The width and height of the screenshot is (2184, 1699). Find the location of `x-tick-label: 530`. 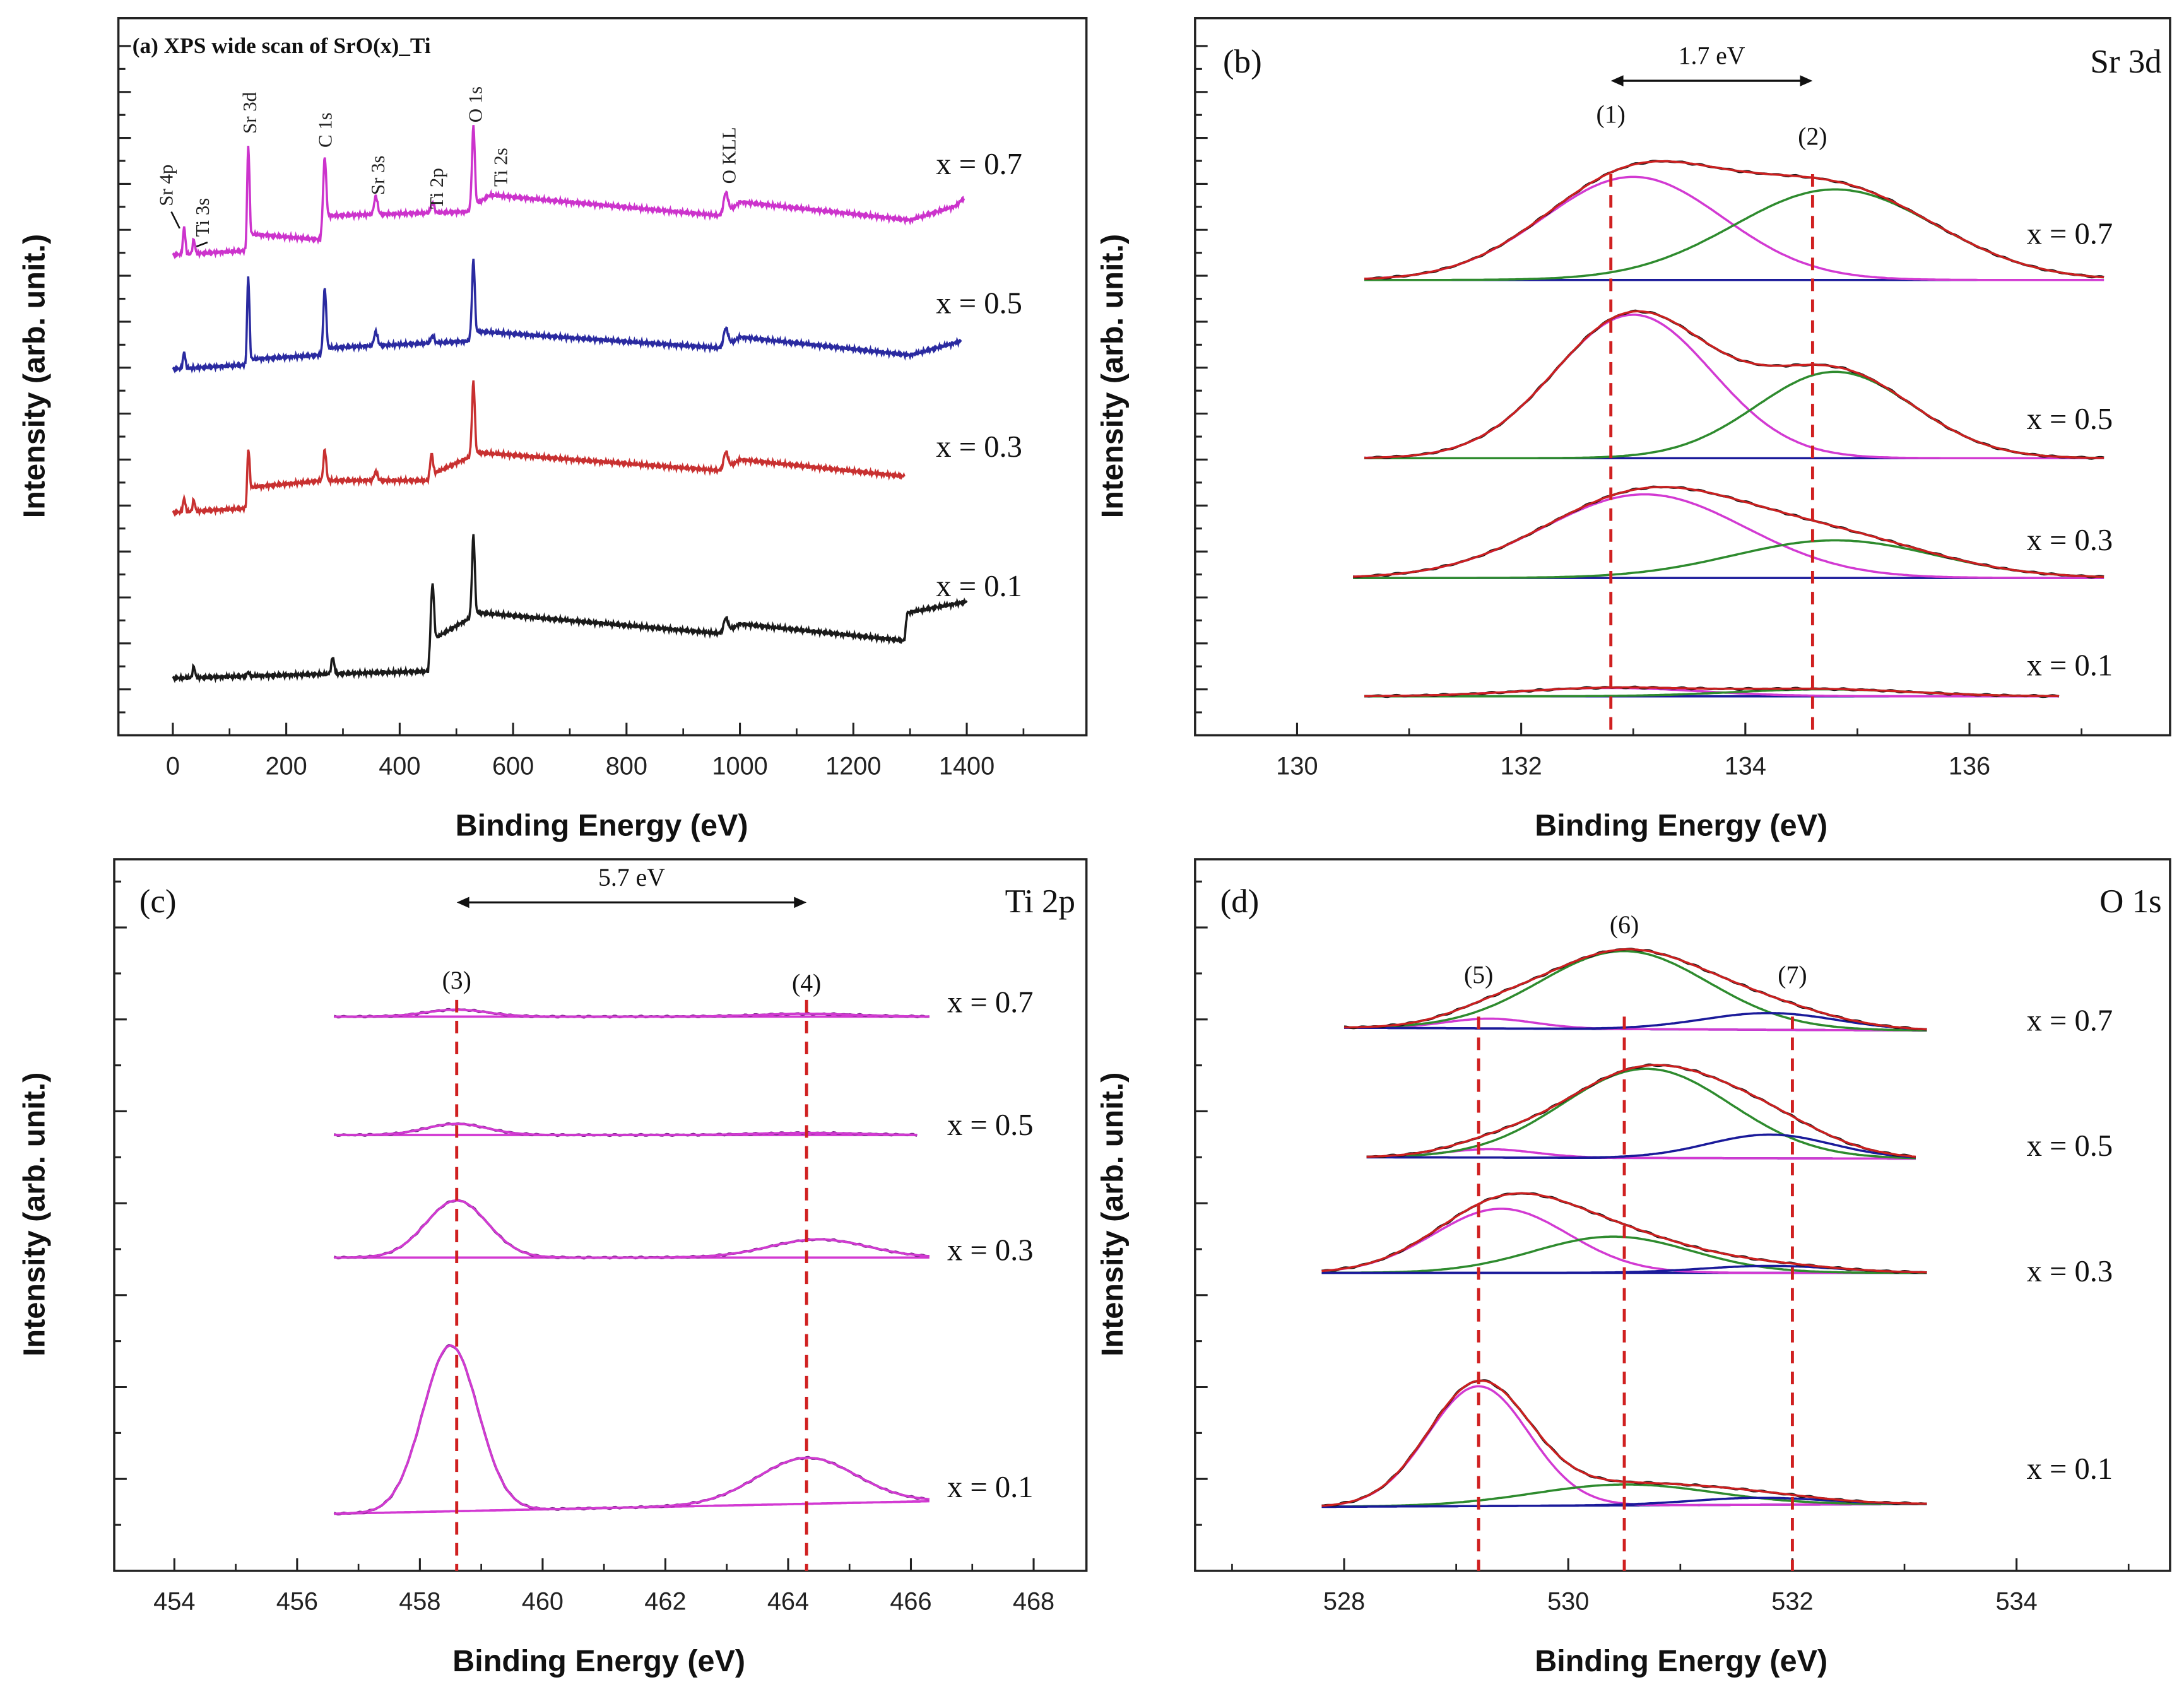

x-tick-label: 530 is located at coordinates (1568, 1602).